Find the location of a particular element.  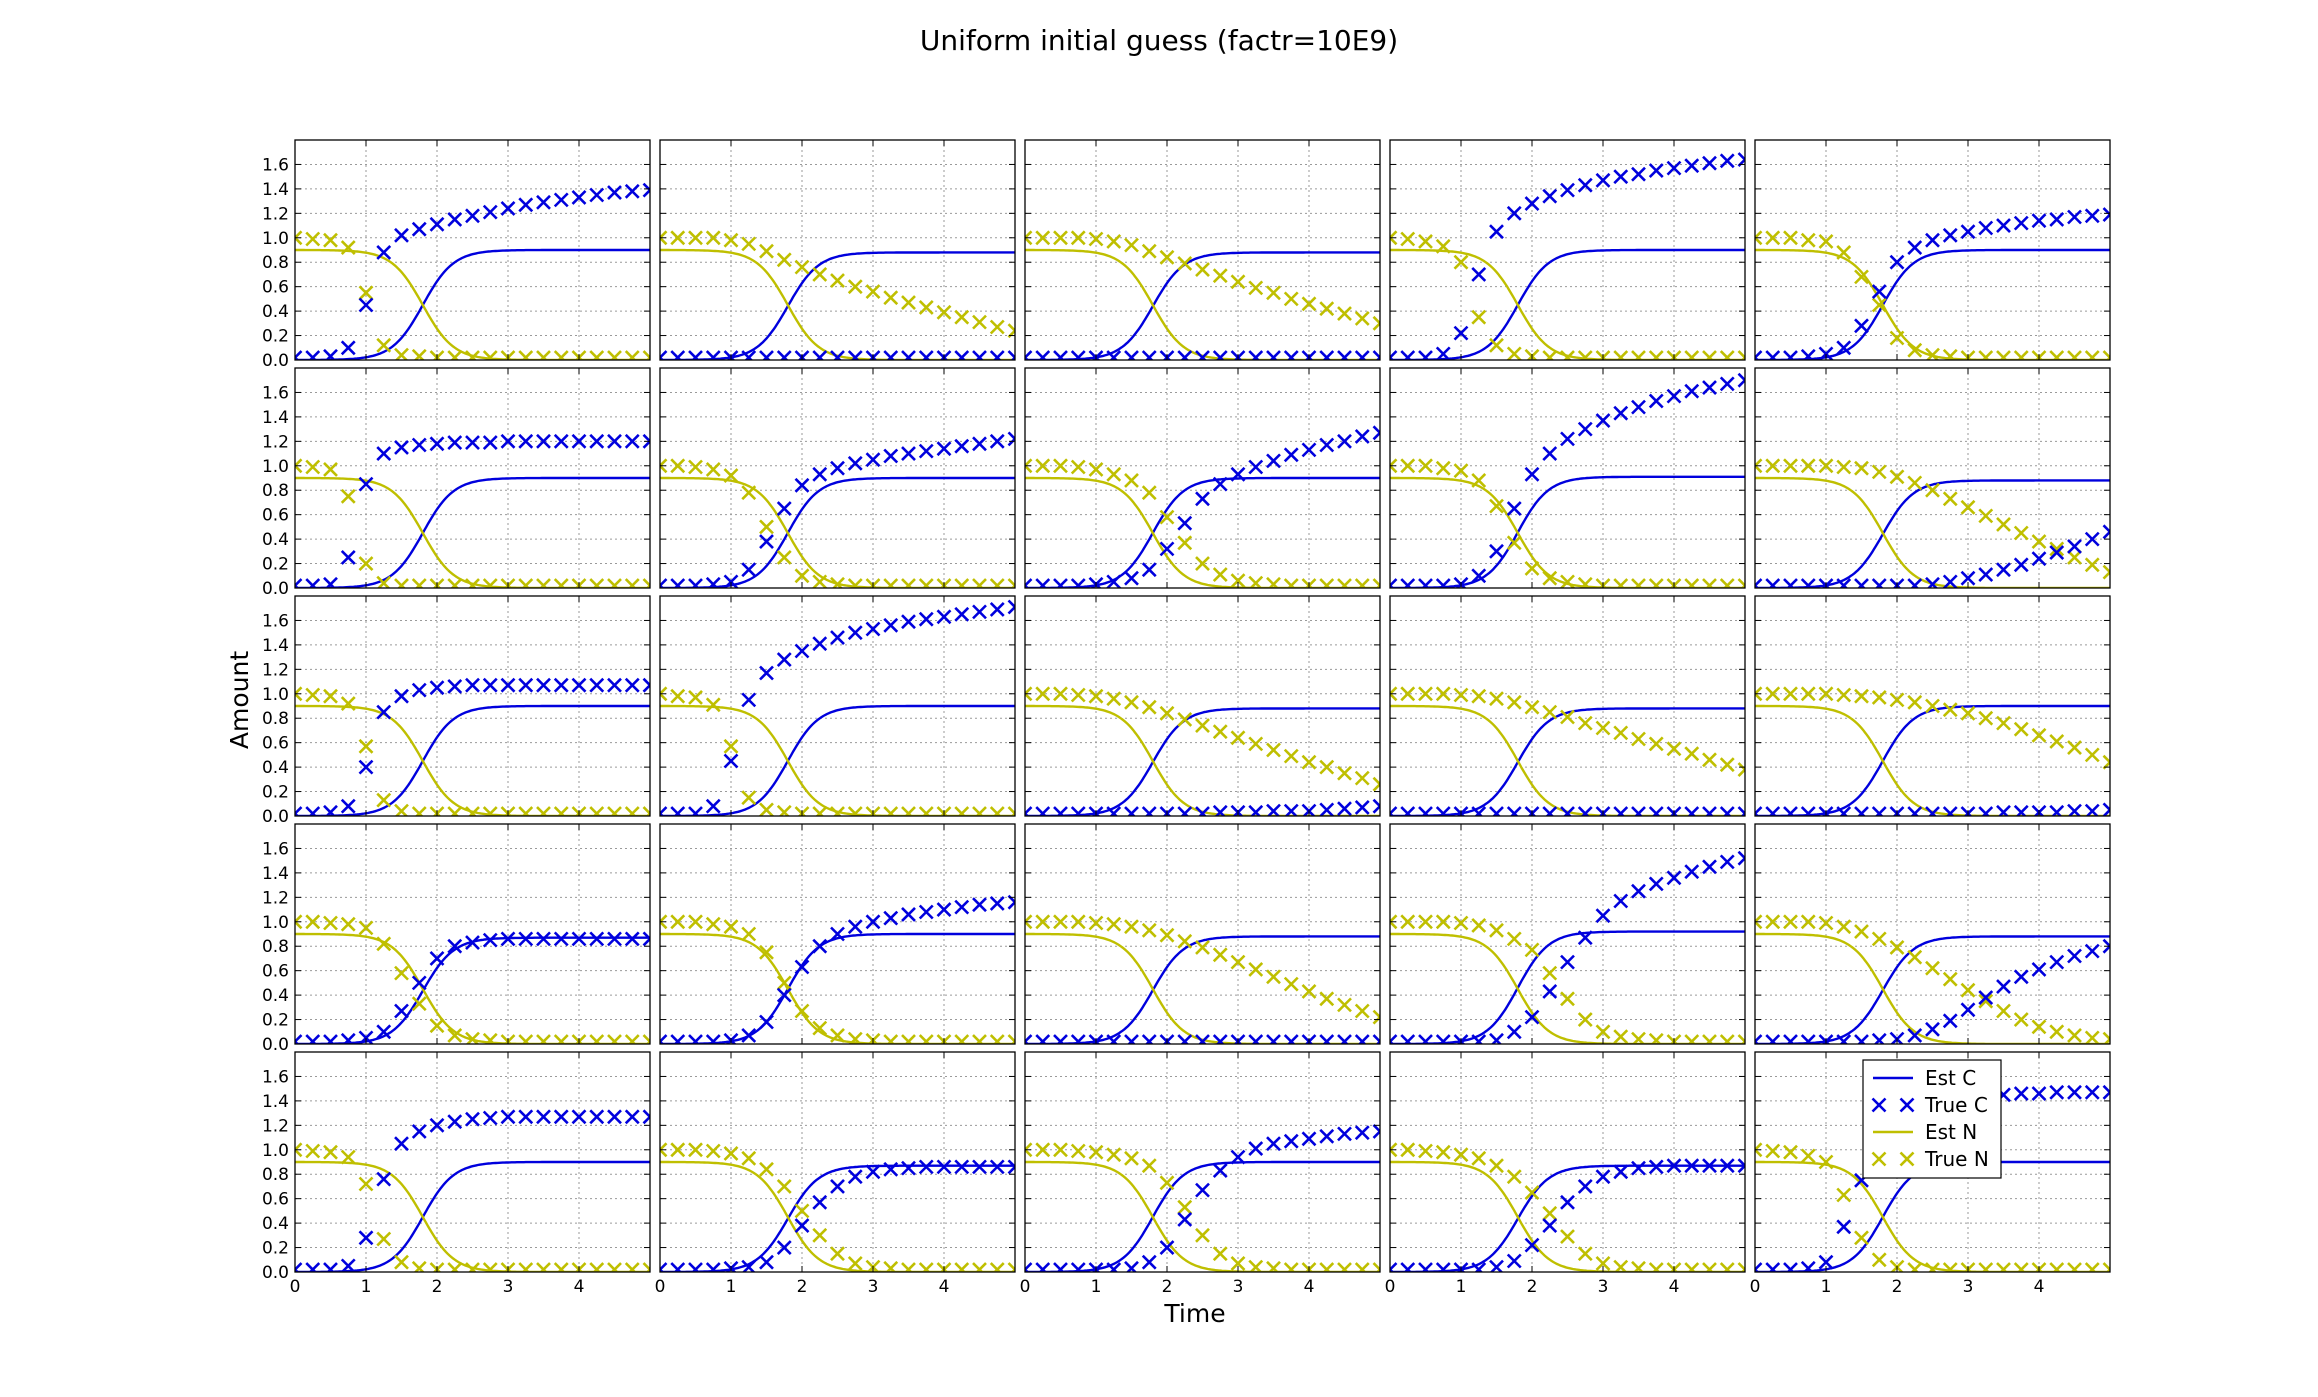

y-tick-label: 0.4 is located at coordinates (275, 996).